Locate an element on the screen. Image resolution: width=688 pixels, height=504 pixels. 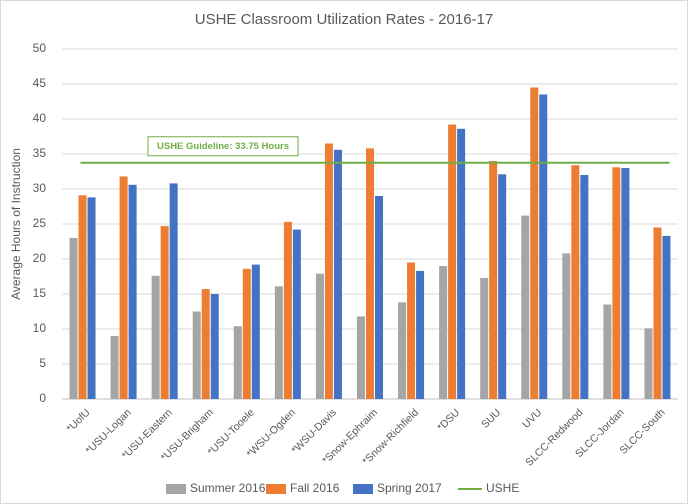
y-tick-label: 15 is located at coordinates (40, 293).